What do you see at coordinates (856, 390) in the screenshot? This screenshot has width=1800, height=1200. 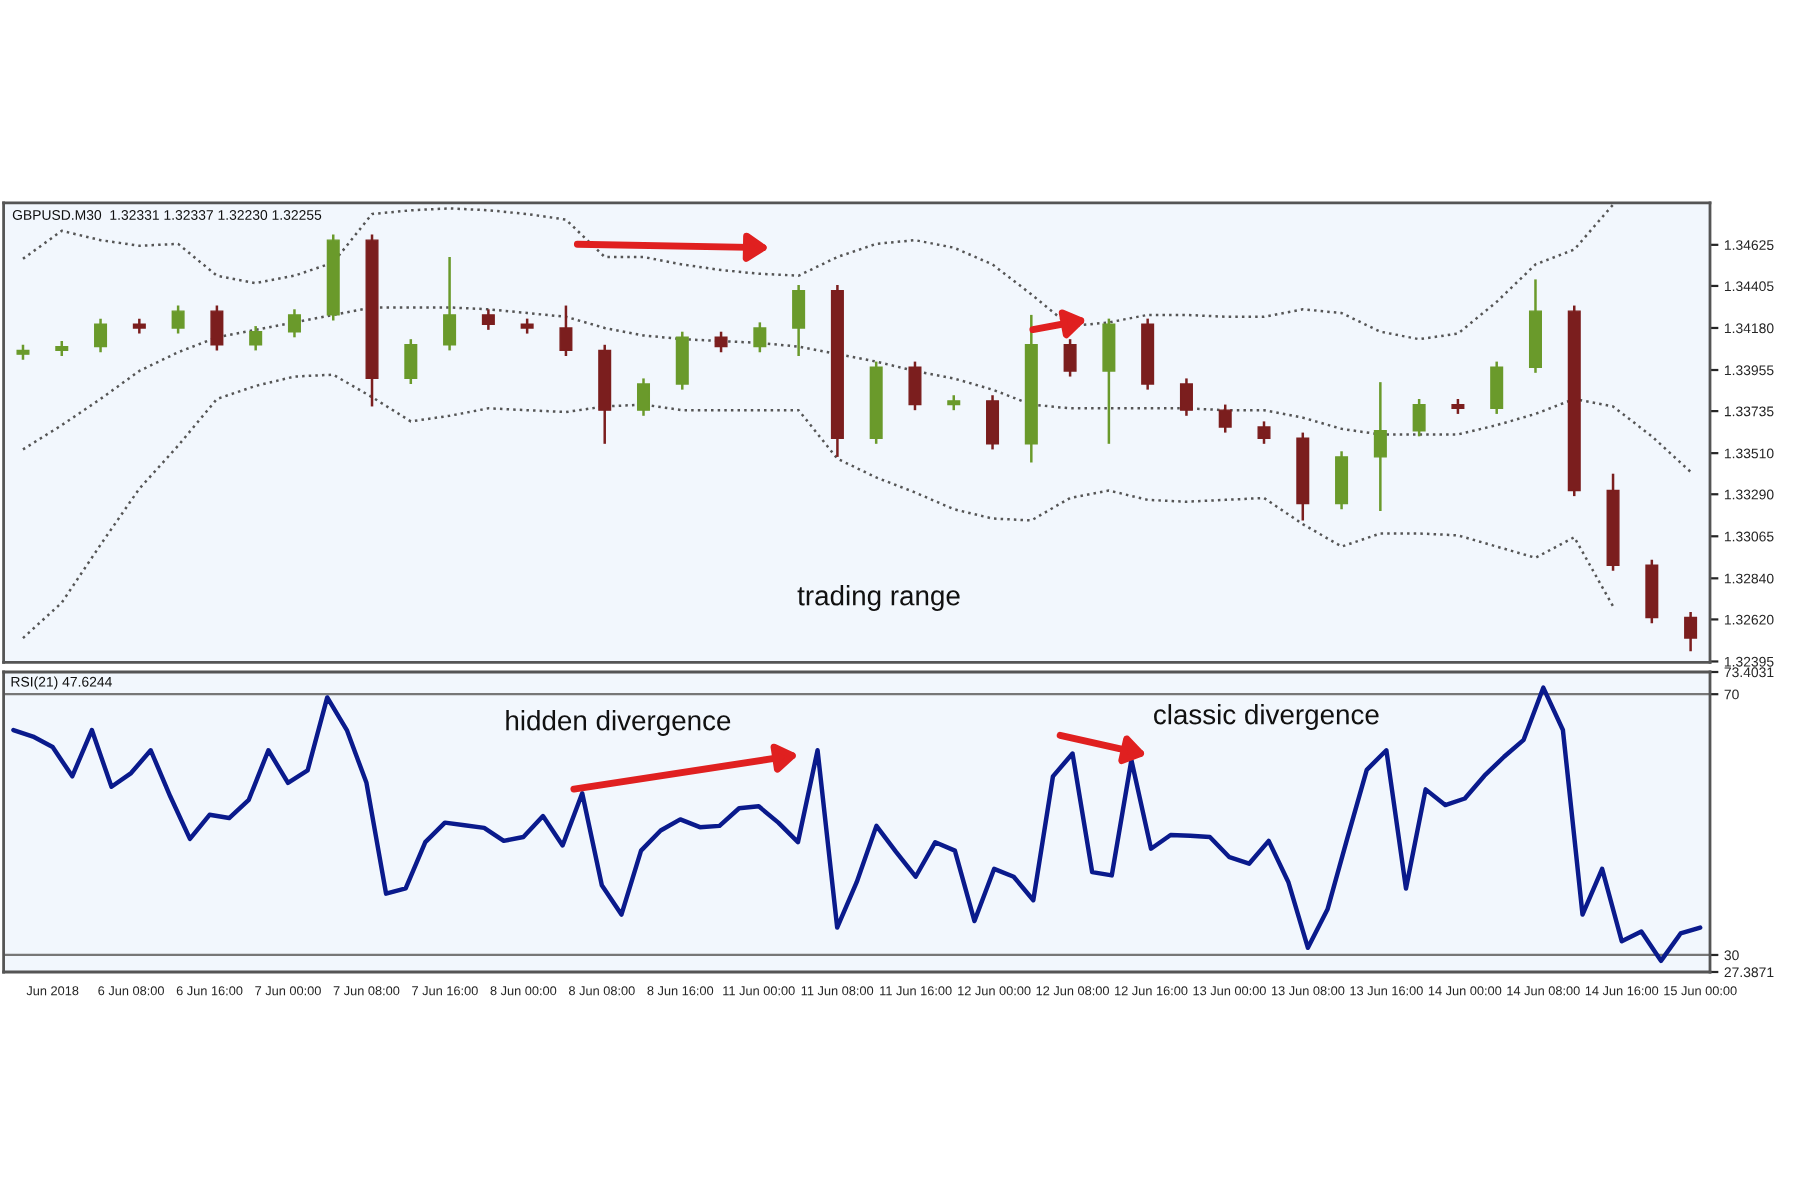 I see `line-series` at bounding box center [856, 390].